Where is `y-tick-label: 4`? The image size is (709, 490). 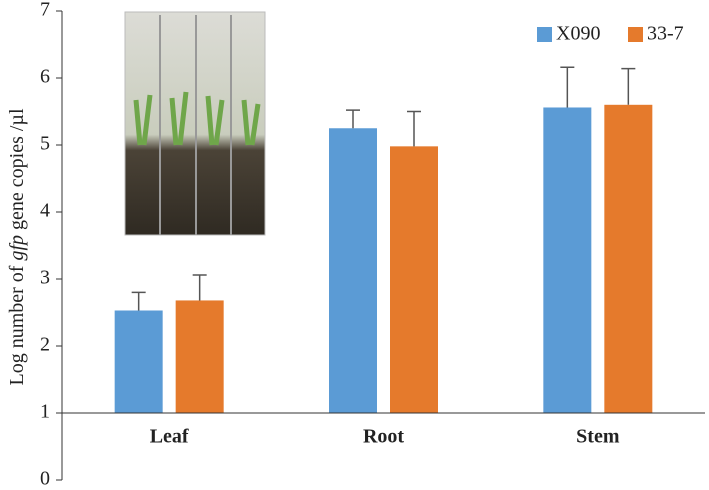 y-tick-label: 4 is located at coordinates (45, 211).